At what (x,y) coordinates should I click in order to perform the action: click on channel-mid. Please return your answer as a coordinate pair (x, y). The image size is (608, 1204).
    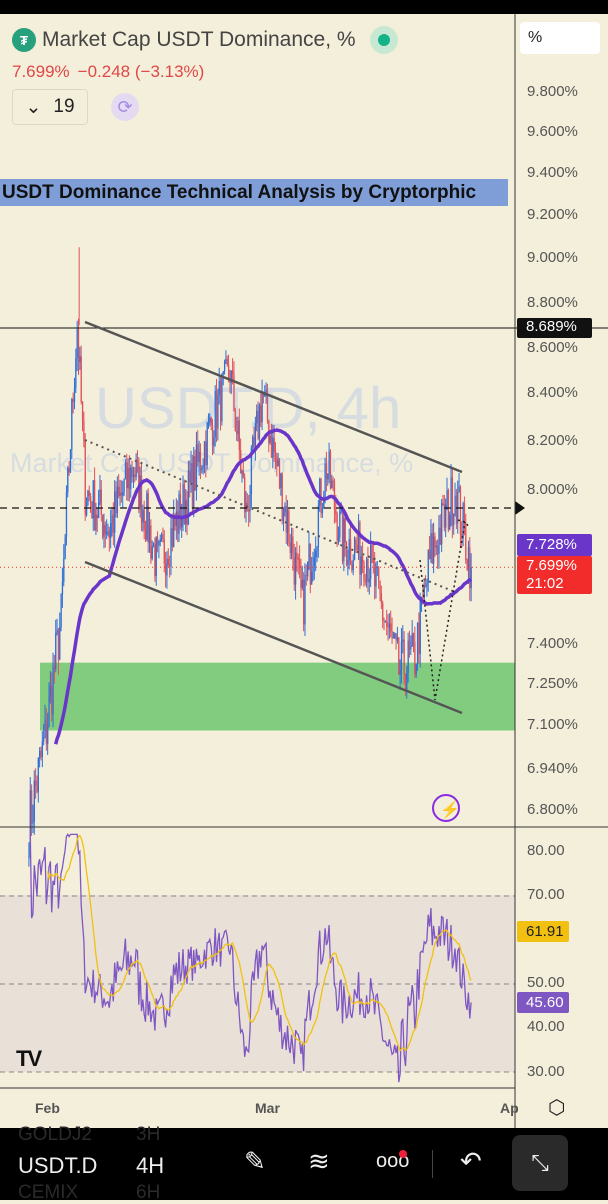
    Looking at the image, I should click on (270, 516).